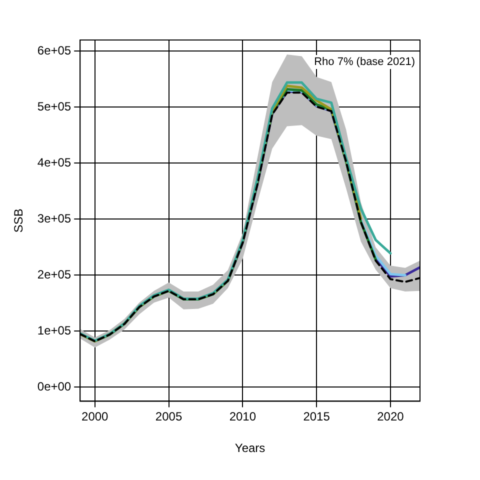 Image resolution: width=480 pixels, height=480 pixels. What do you see at coordinates (95, 417) in the screenshot?
I see `x-tick-label: 2000` at bounding box center [95, 417].